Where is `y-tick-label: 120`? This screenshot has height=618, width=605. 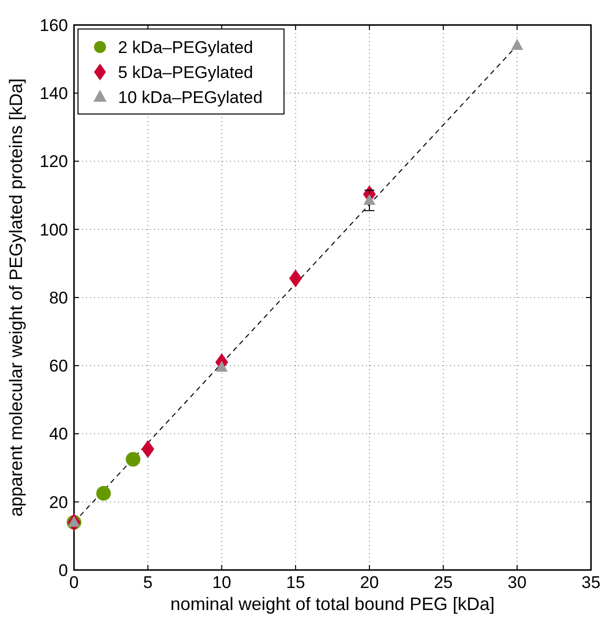 y-tick-label: 120 is located at coordinates (54, 162).